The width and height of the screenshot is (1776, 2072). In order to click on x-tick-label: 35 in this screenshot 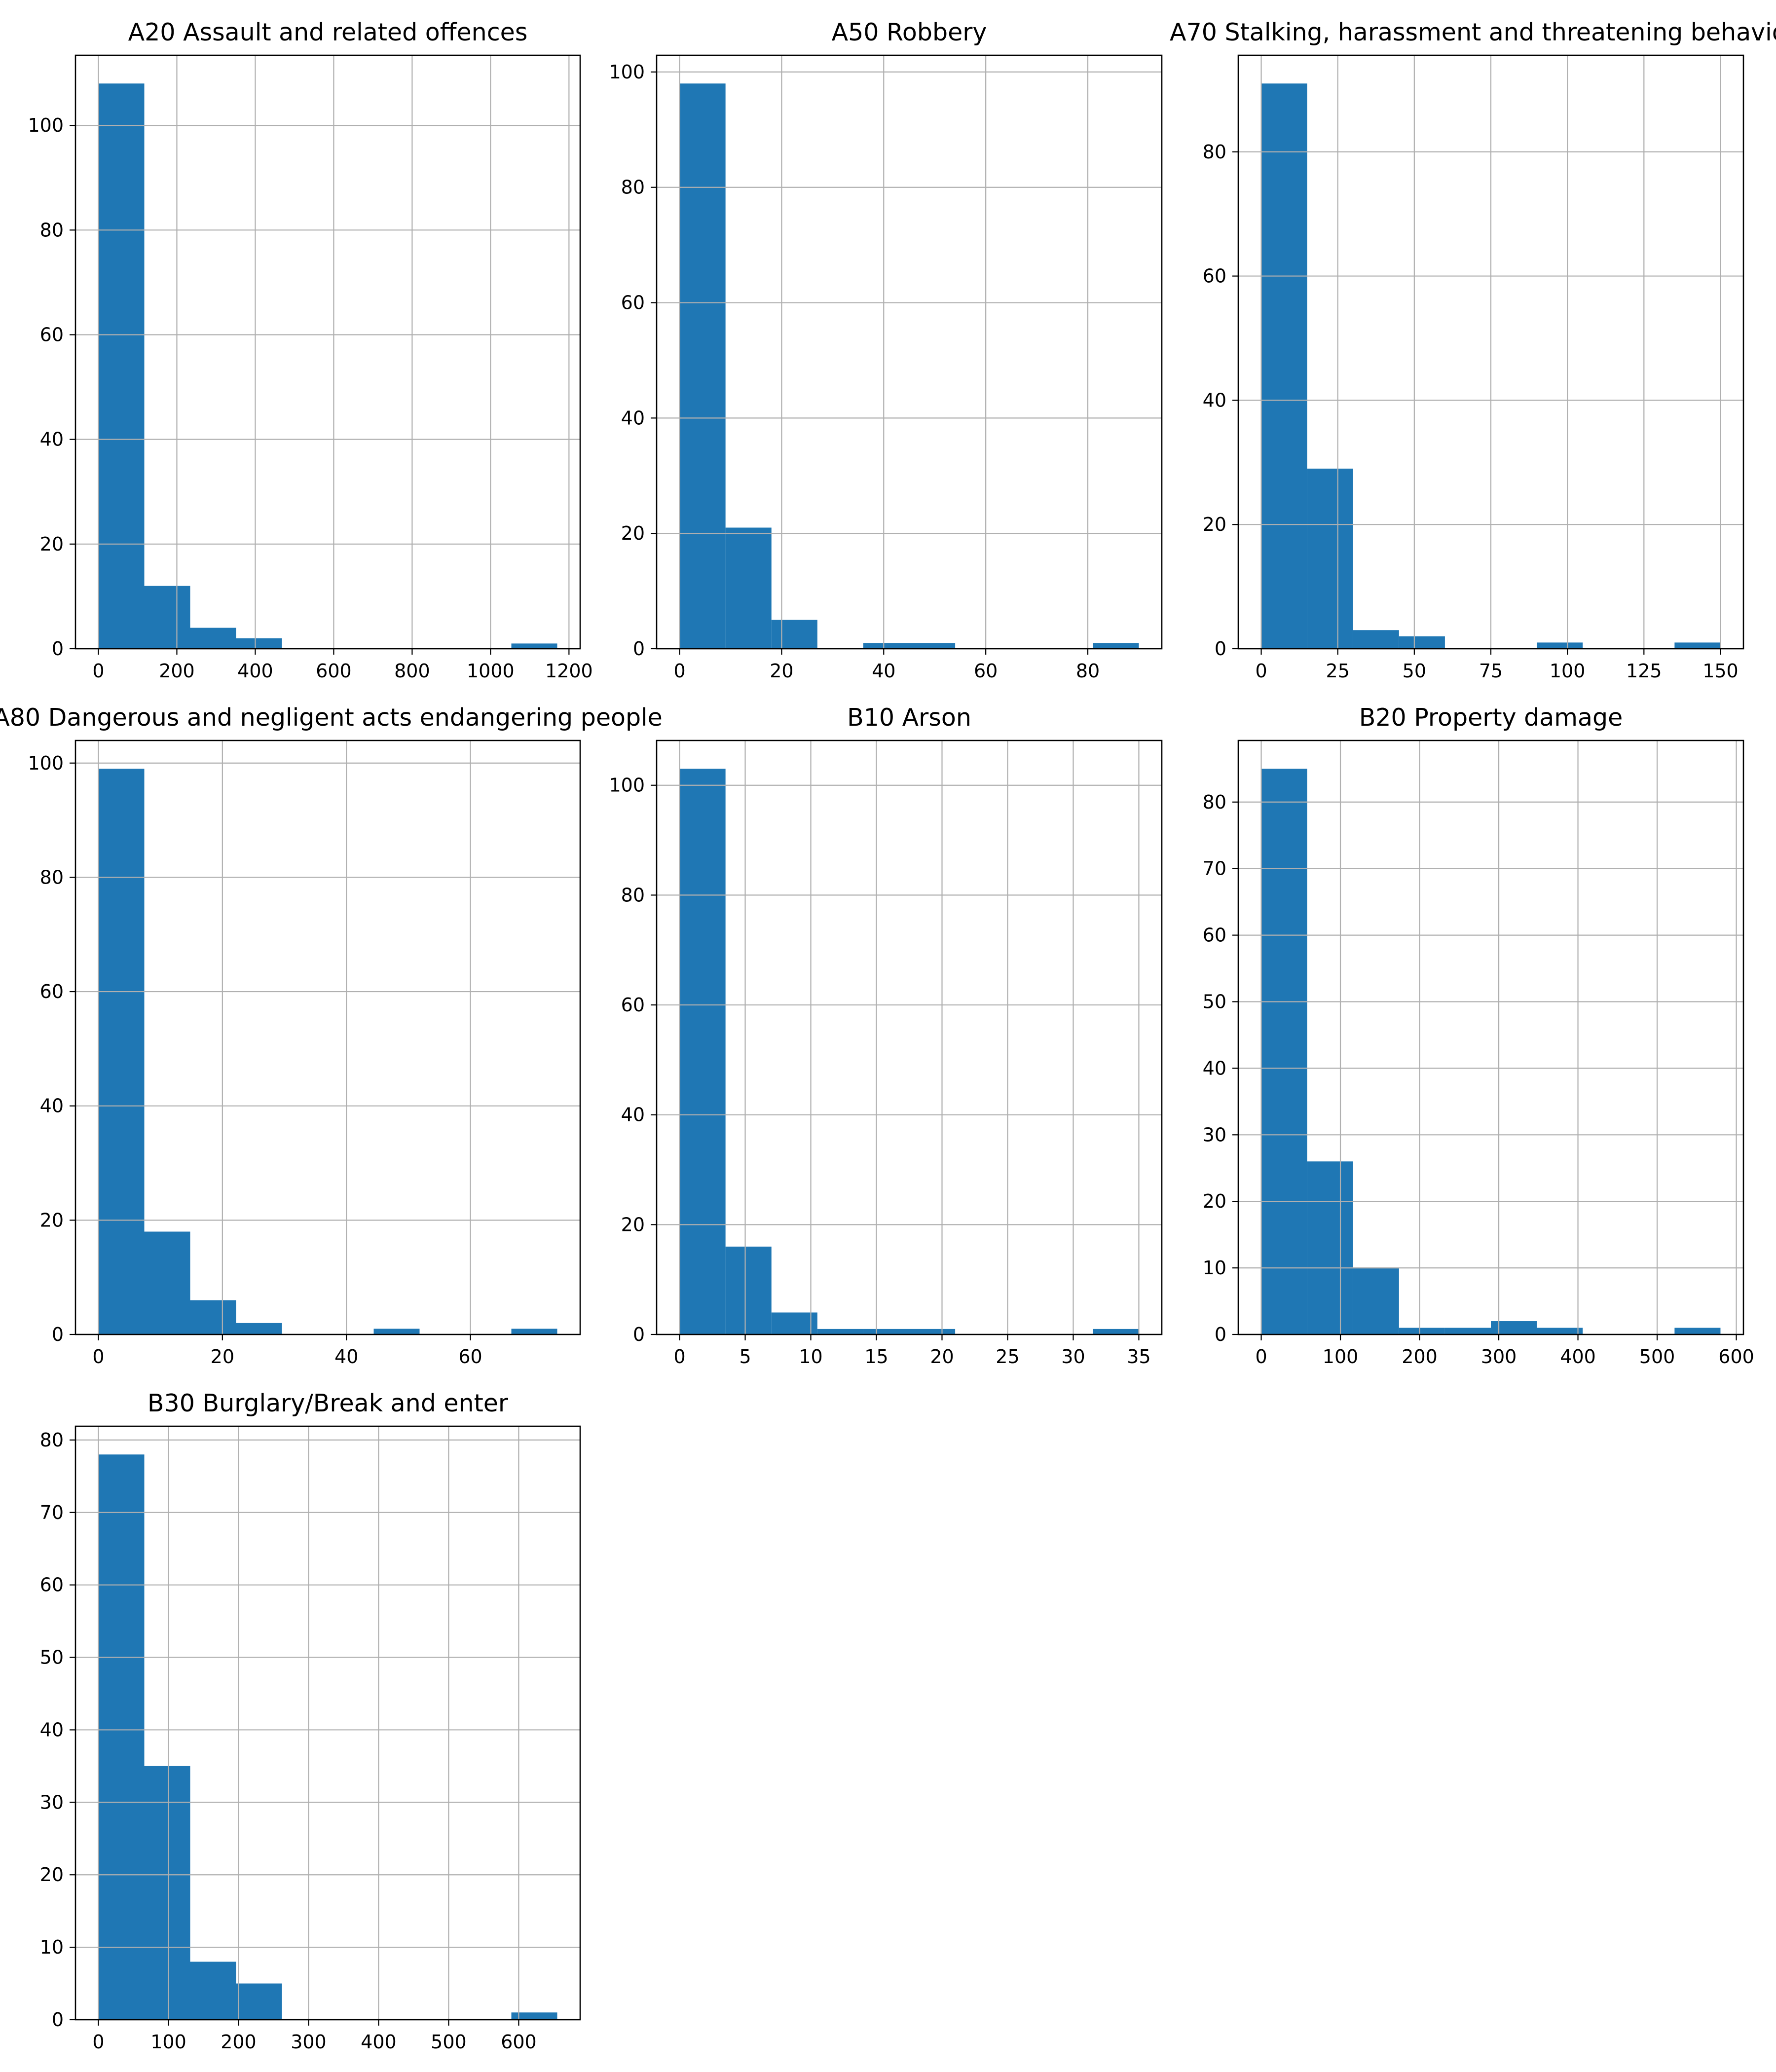, I will do `click(1138, 1357)`.